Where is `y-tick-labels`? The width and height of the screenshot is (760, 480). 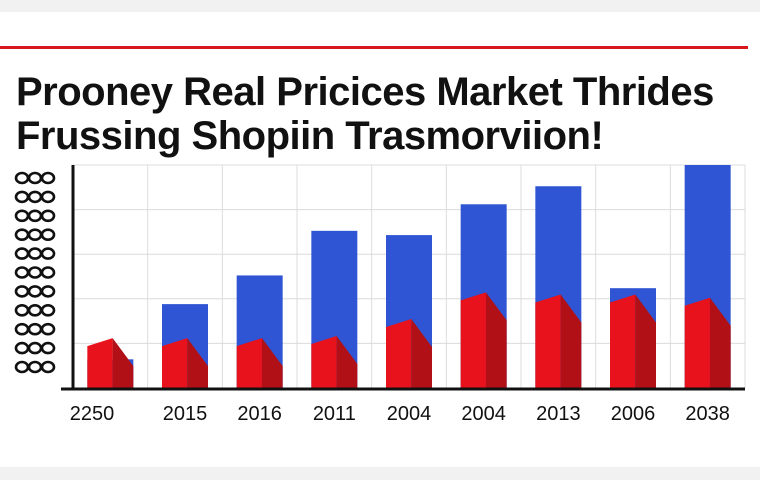 y-tick-labels is located at coordinates (35, 272).